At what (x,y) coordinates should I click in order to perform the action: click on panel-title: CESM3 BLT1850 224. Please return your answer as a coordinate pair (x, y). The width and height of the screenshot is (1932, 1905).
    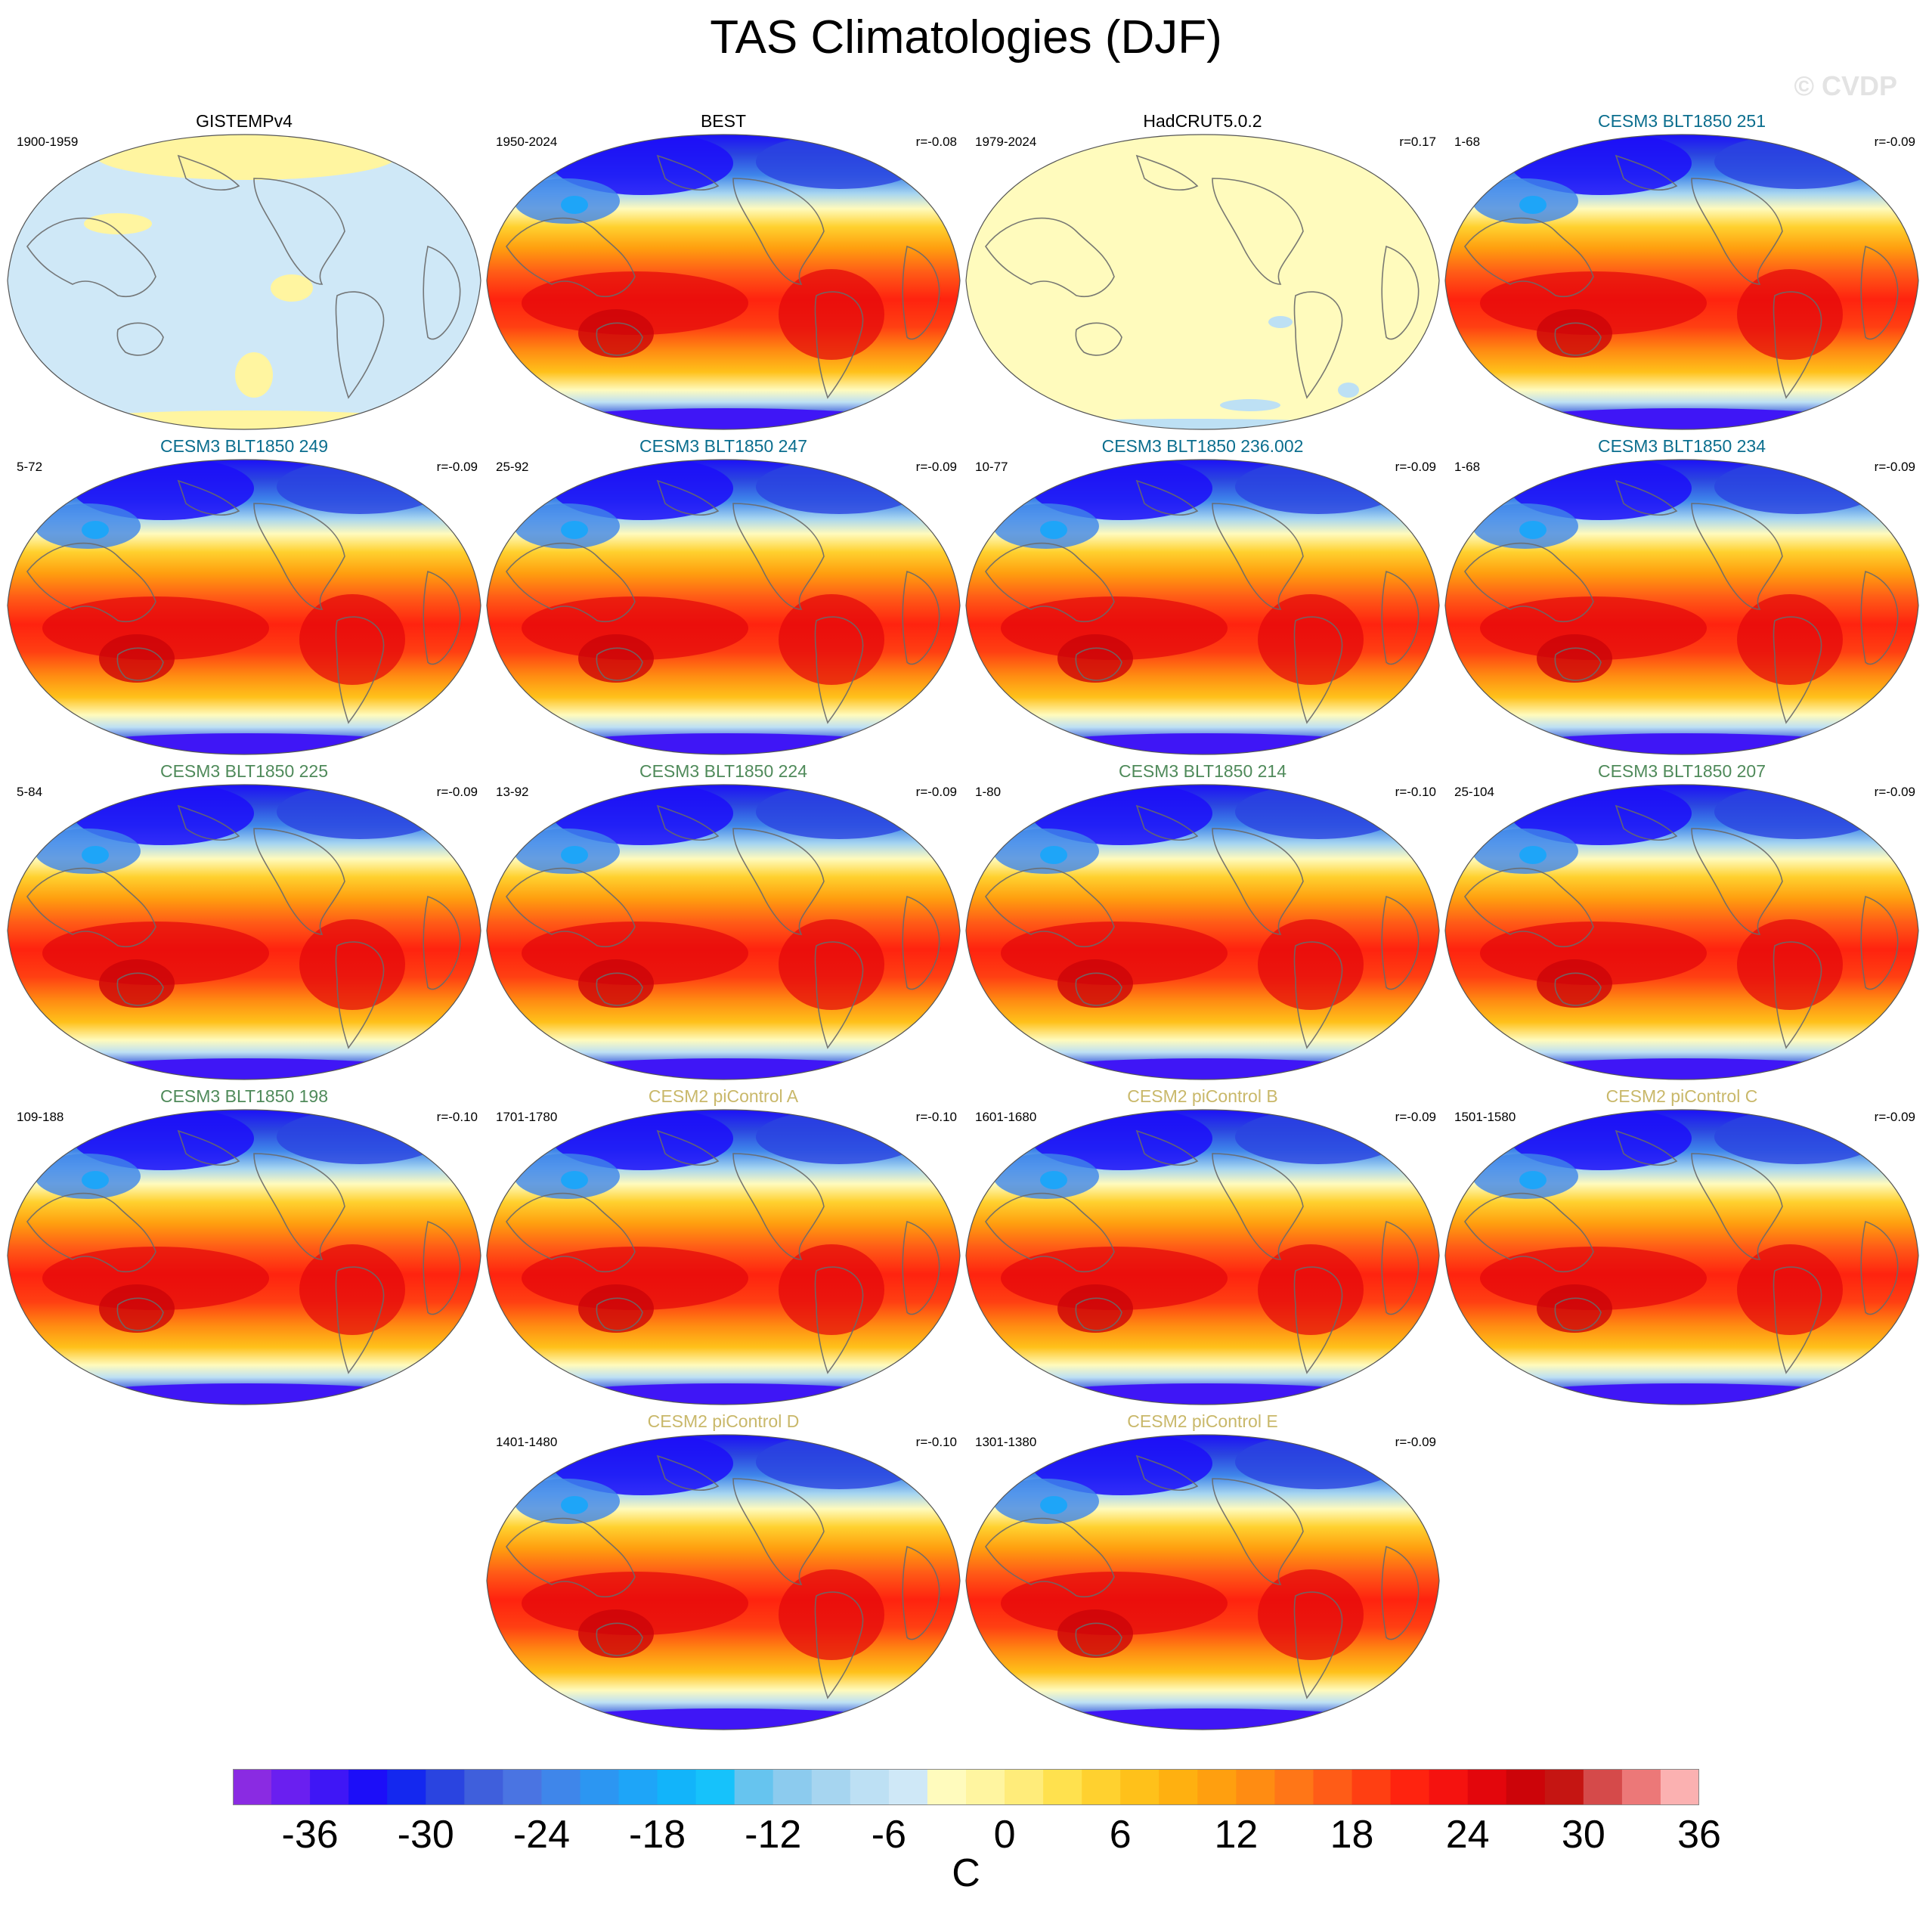
    Looking at the image, I should click on (723, 771).